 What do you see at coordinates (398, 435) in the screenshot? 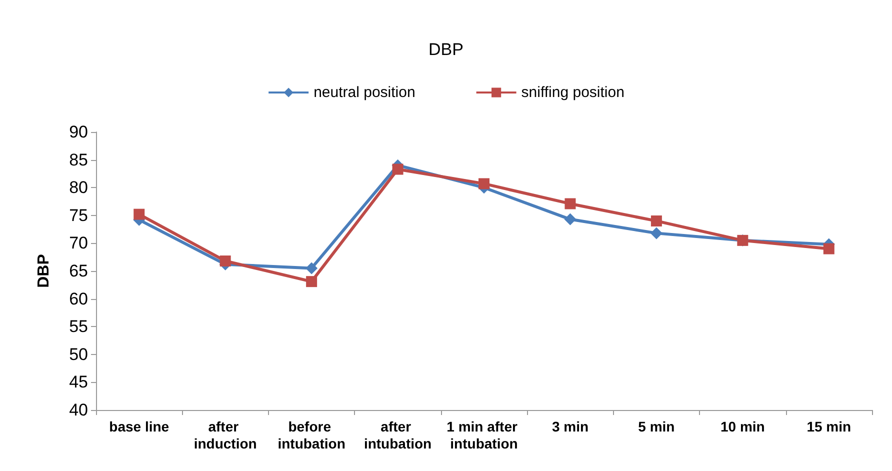
I see `x-tick-label: after intubation` at bounding box center [398, 435].